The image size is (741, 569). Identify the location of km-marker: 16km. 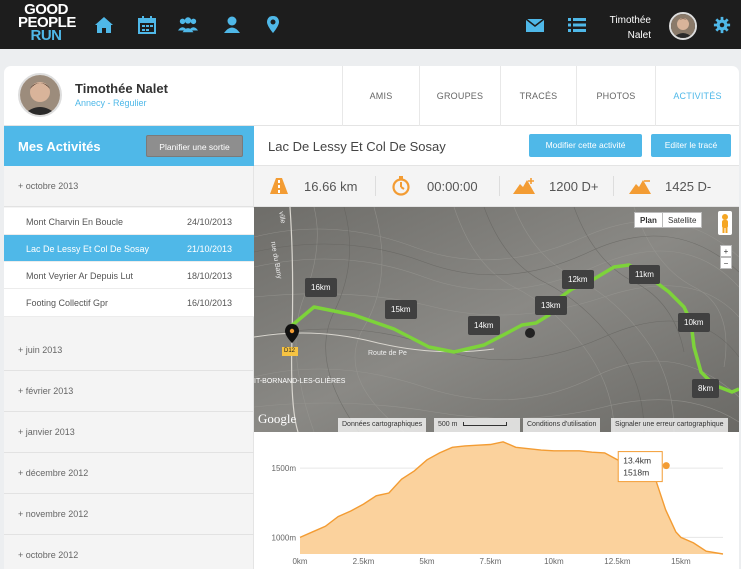
(321, 287).